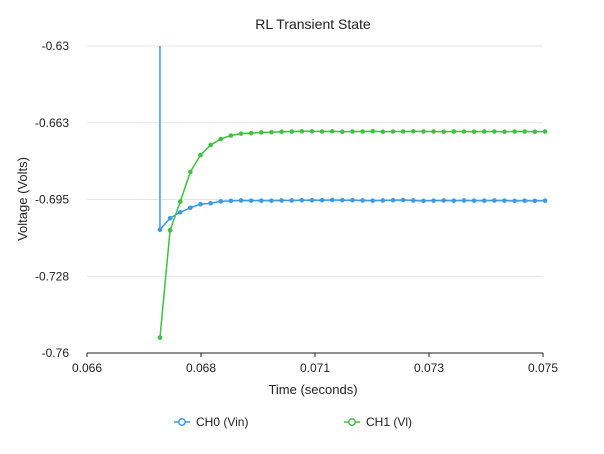 The width and height of the screenshot is (604, 454). Describe the element at coordinates (293, 422) in the screenshot. I see `legend: CH0 (Vin) CH1 (Vl)` at that location.